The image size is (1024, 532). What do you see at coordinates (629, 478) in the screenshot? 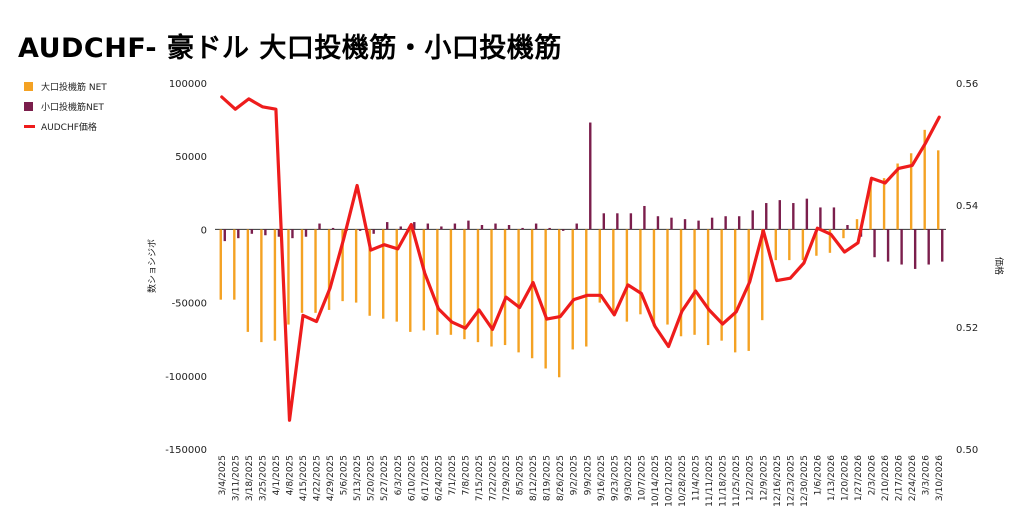
I see `x-tick-label: 9/30/2025` at bounding box center [629, 478].